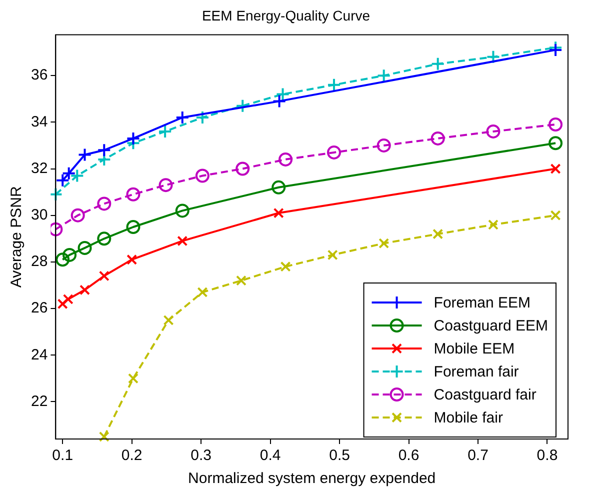 The image size is (598, 498). I want to click on y-tick-label: 28, so click(39, 261).